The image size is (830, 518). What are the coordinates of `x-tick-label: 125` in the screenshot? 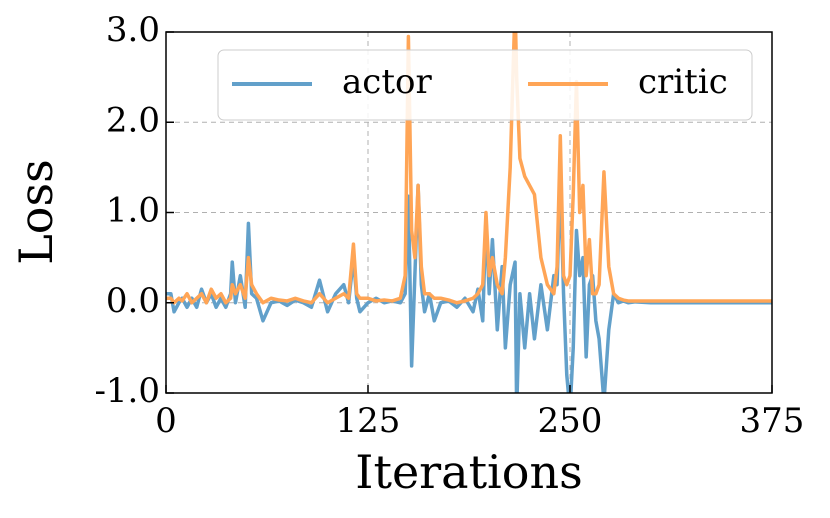 It's located at (368, 421).